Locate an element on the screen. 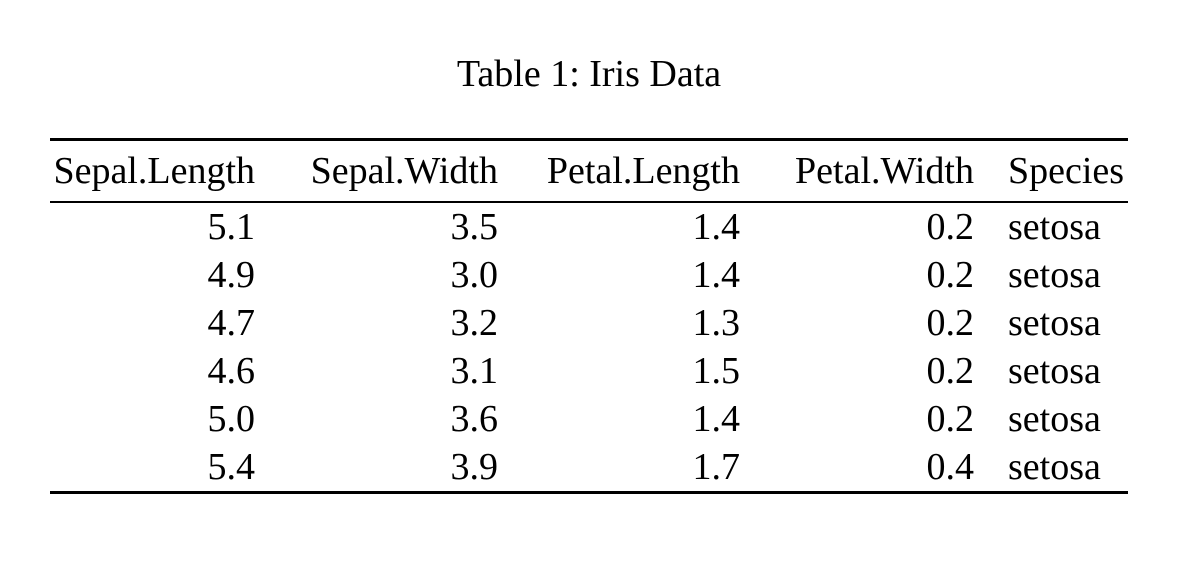 The height and width of the screenshot is (580, 1202). table-row: 5.4 3.9 1.7 0.4 setosa is located at coordinates (589, 468).